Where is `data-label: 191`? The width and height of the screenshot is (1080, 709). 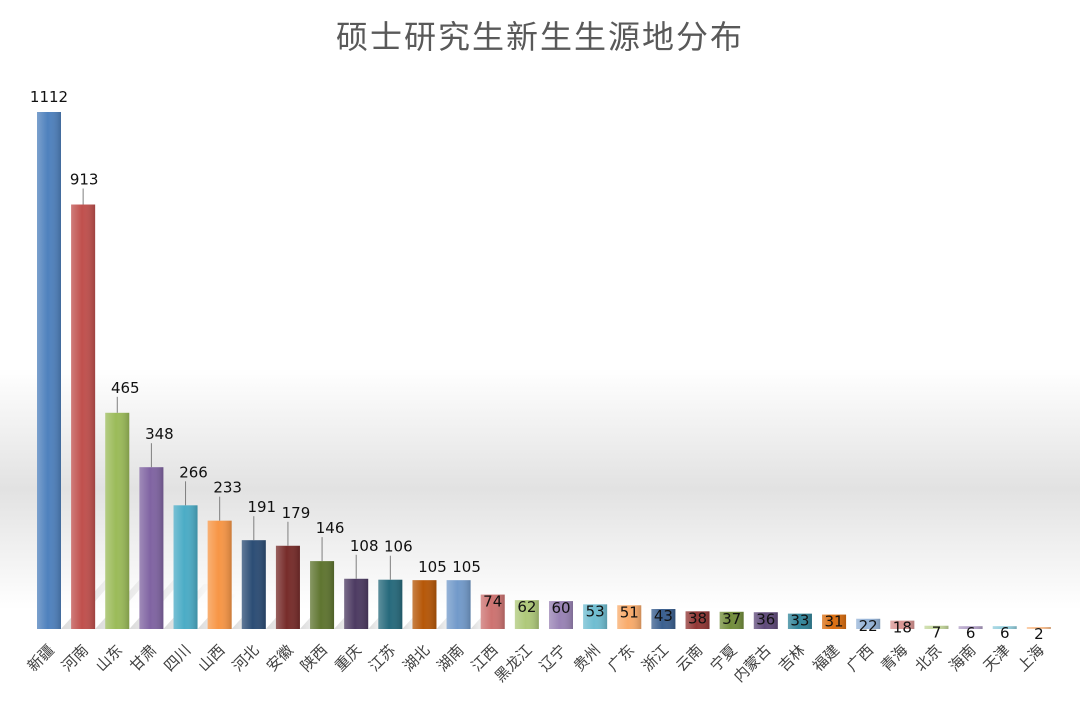 data-label: 191 is located at coordinates (261, 507).